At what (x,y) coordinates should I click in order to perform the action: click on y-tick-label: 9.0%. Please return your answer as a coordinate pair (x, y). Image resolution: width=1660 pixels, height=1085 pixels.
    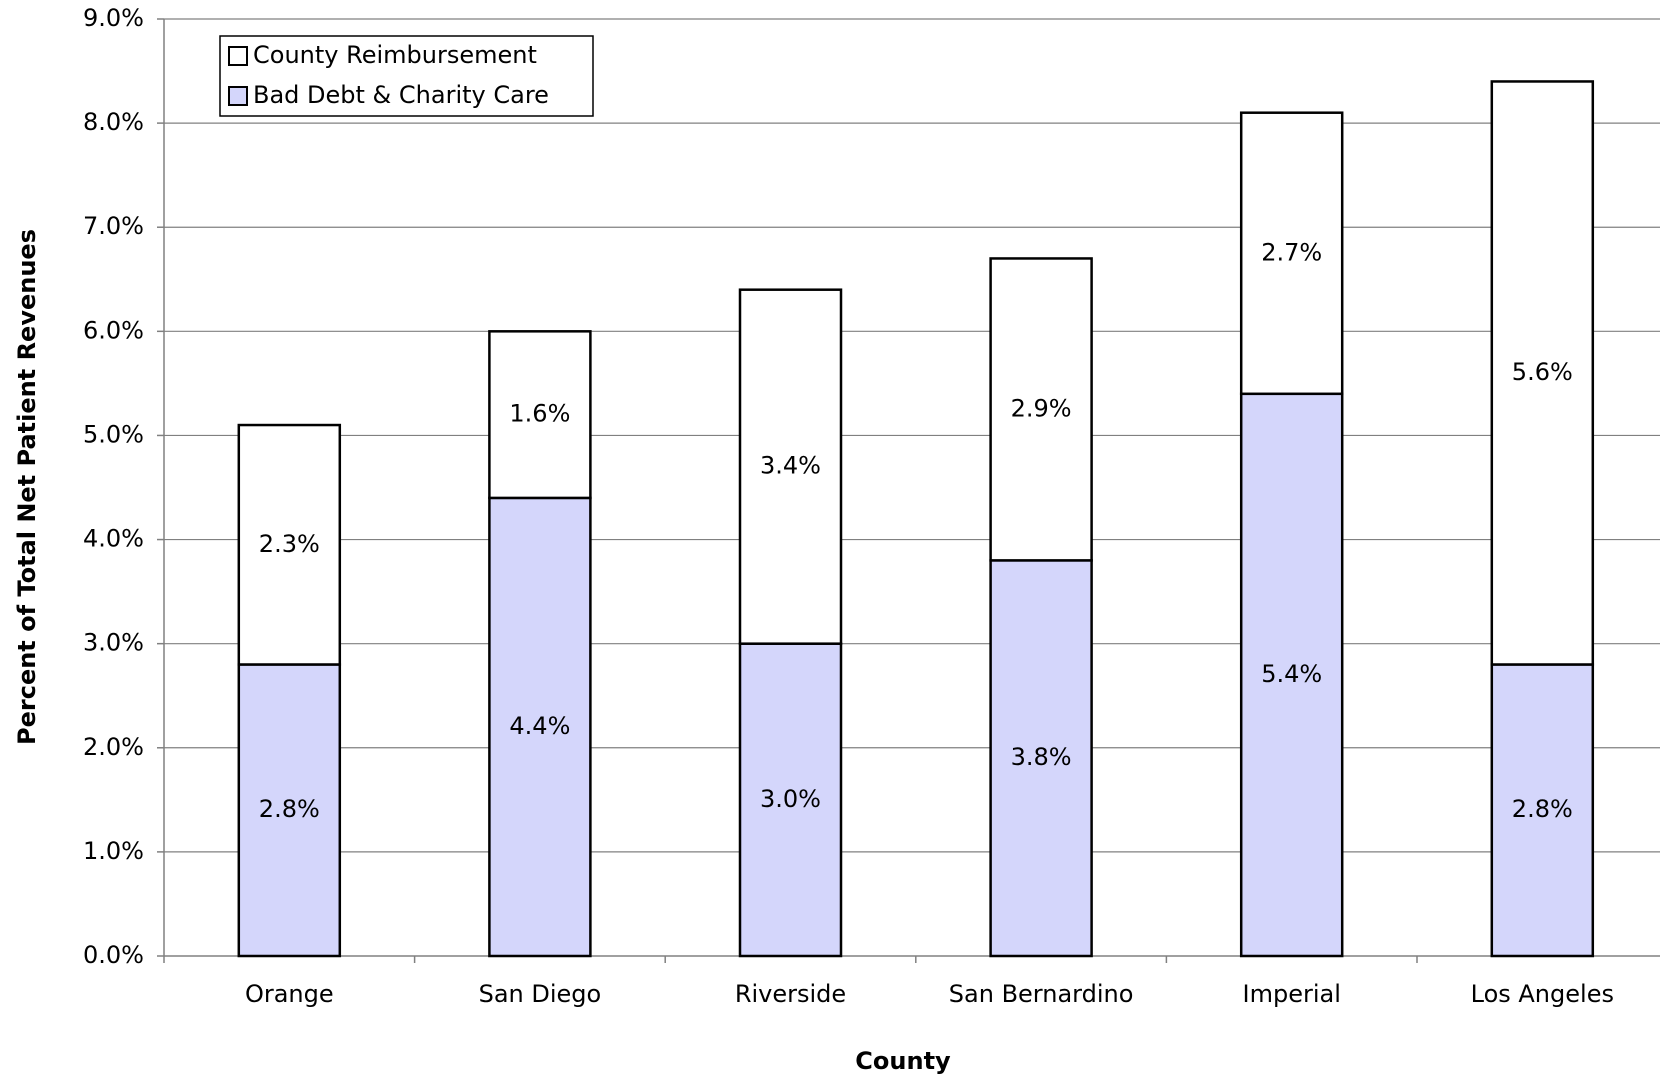
    Looking at the image, I should click on (113, 18).